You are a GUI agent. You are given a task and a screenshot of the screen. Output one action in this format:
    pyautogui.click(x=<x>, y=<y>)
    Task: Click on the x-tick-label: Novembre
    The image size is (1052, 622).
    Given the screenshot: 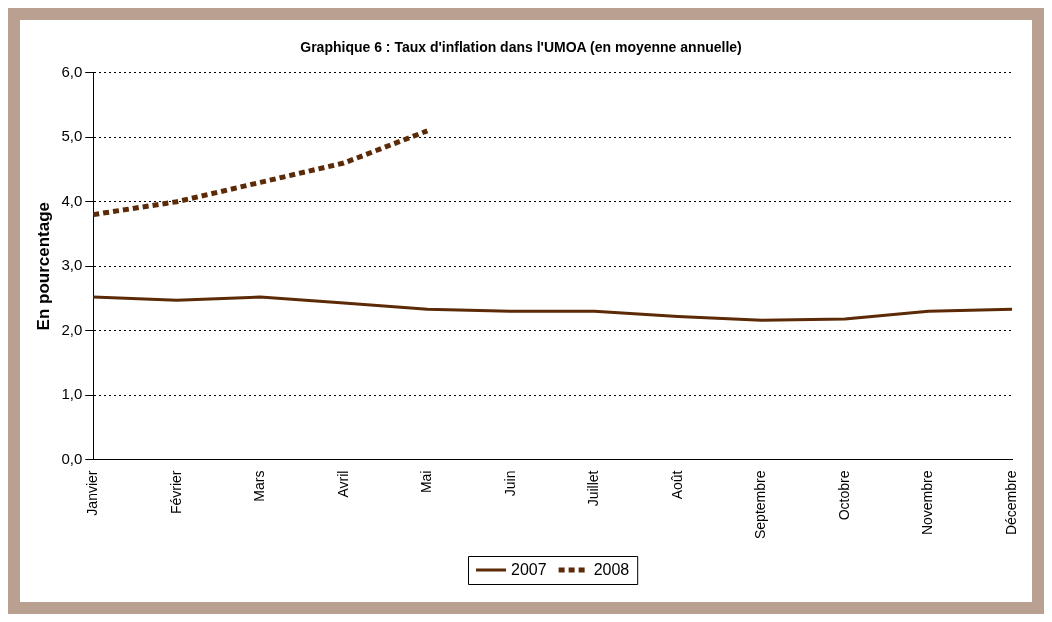 What is the action you would take?
    pyautogui.click(x=927, y=503)
    